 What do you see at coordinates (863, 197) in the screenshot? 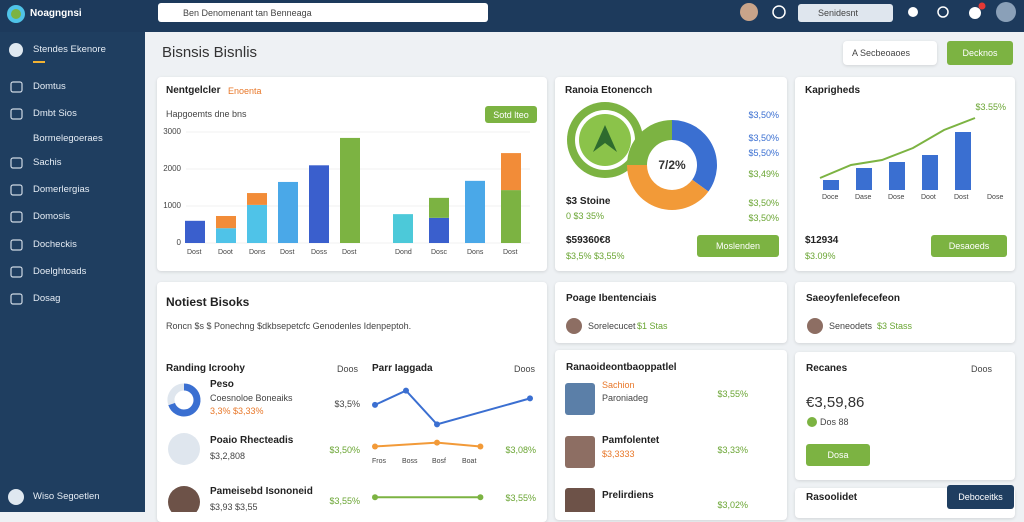
I see `x-tick-label: Dase` at bounding box center [863, 197].